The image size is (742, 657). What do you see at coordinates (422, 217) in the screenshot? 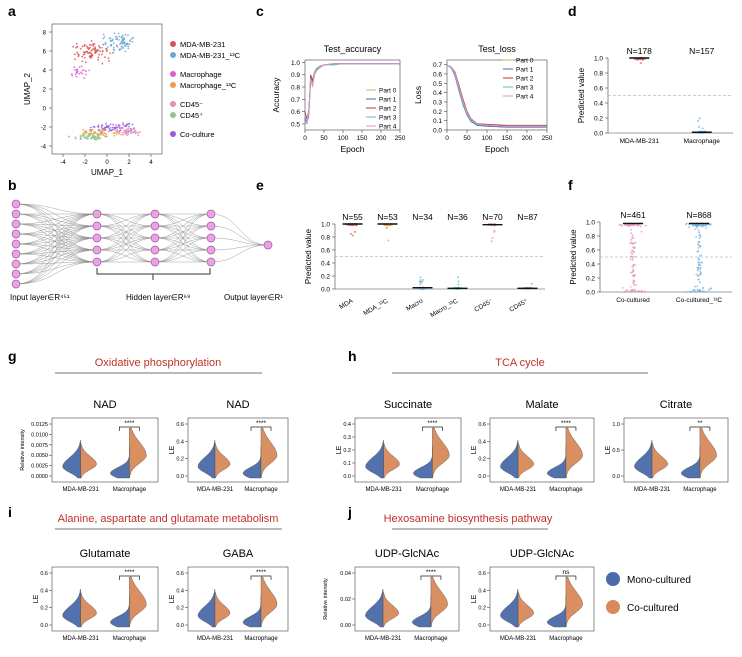
I see `group-n-label: N=34` at bounding box center [422, 217].